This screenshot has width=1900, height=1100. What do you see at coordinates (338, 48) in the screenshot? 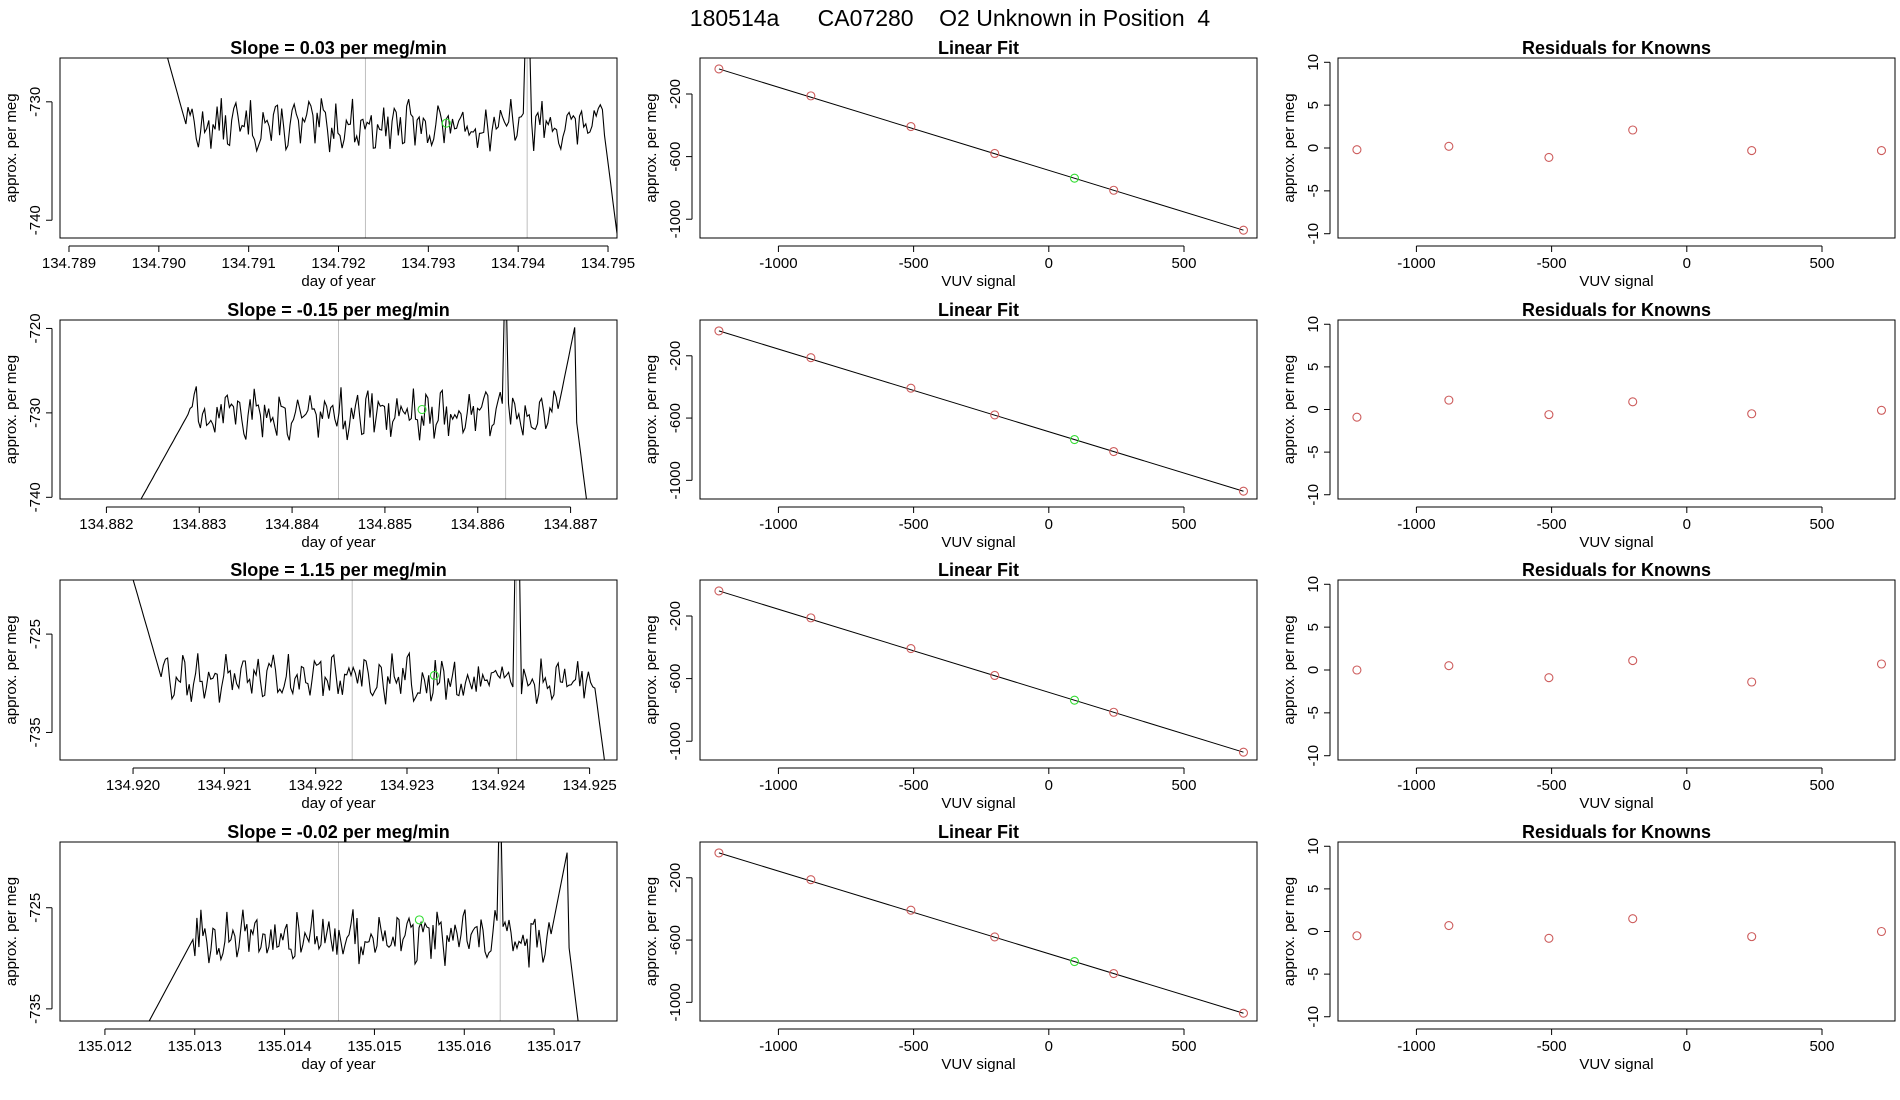
I see `panel-title: Slope = 0.03 per meg/min` at bounding box center [338, 48].